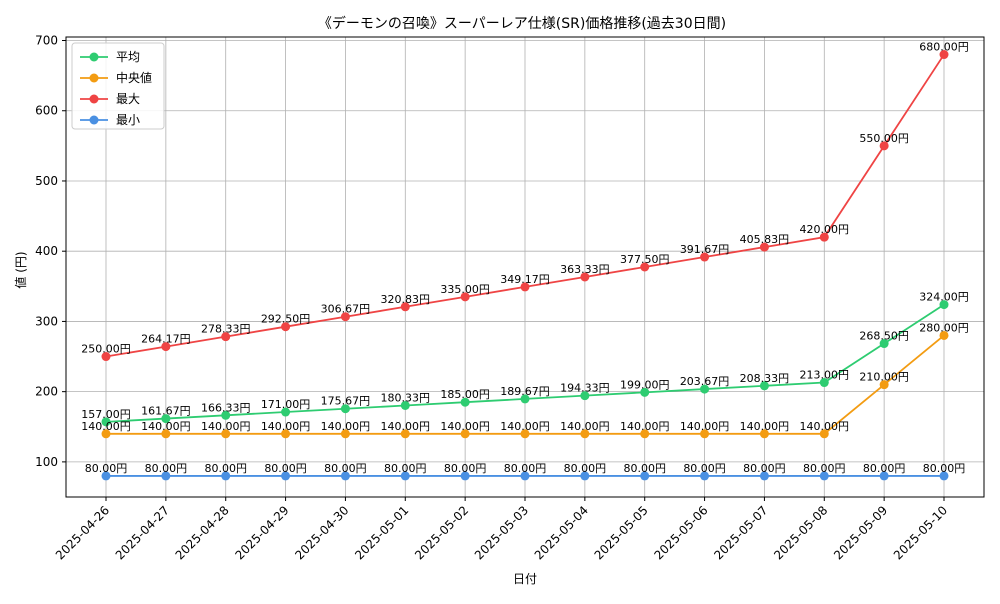 The height and width of the screenshot is (604, 1000). I want to click on data-label: 377.50円, so click(645, 259).